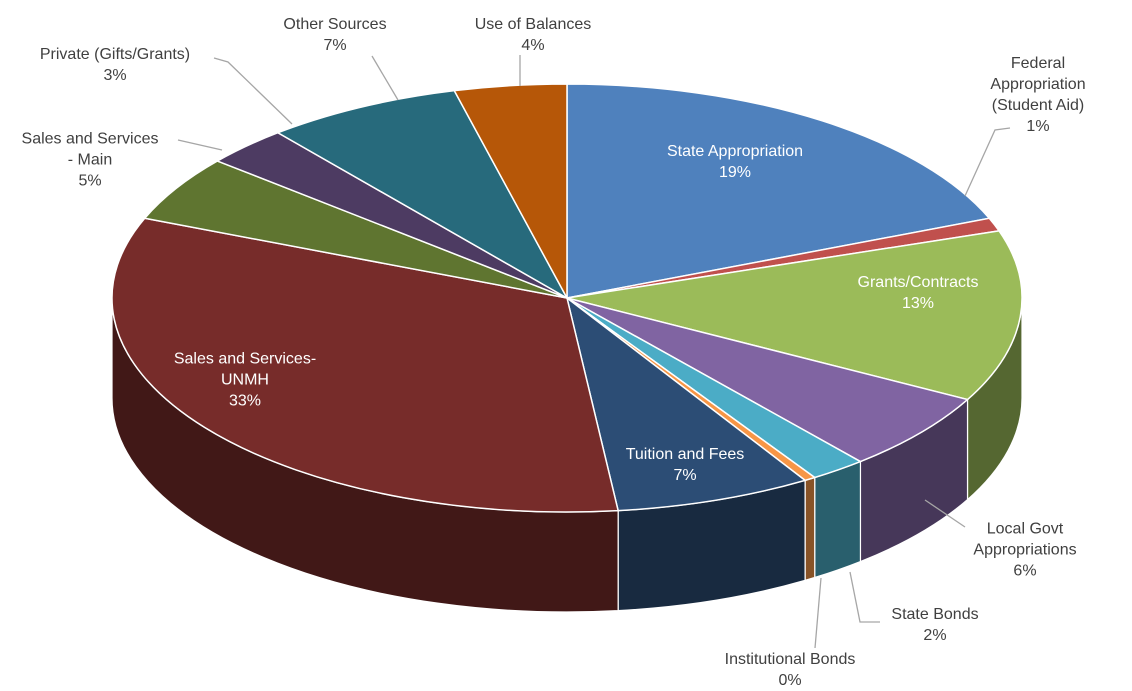 The height and width of the screenshot is (691, 1132). Describe the element at coordinates (790, 680) in the screenshot. I see `value-label: 0%` at that location.